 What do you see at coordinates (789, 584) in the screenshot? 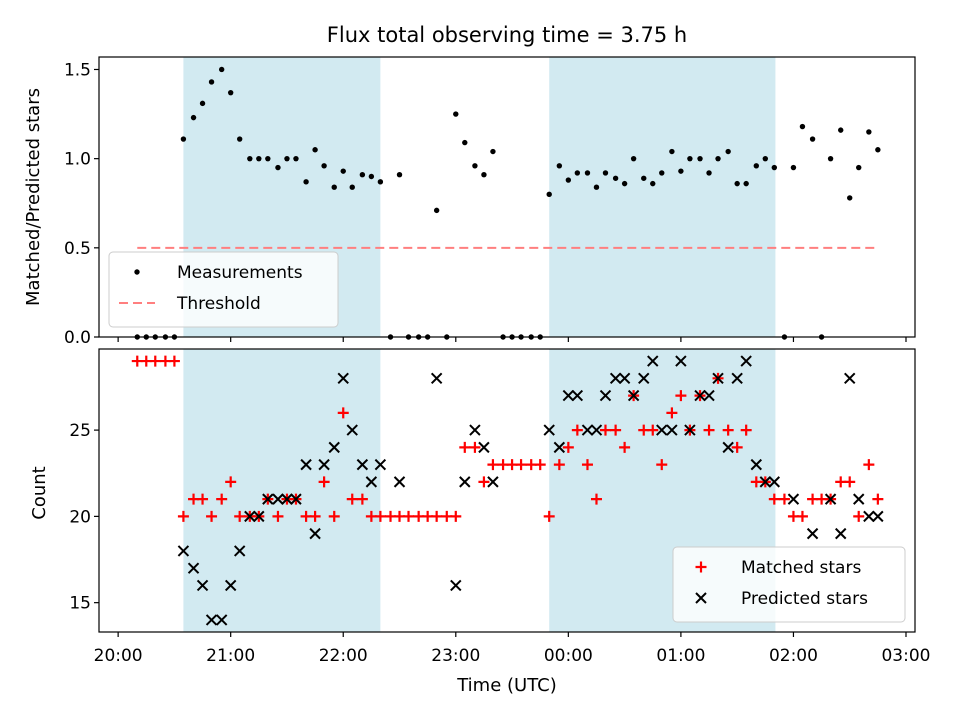
I see `bottom-legend-box` at bounding box center [789, 584].